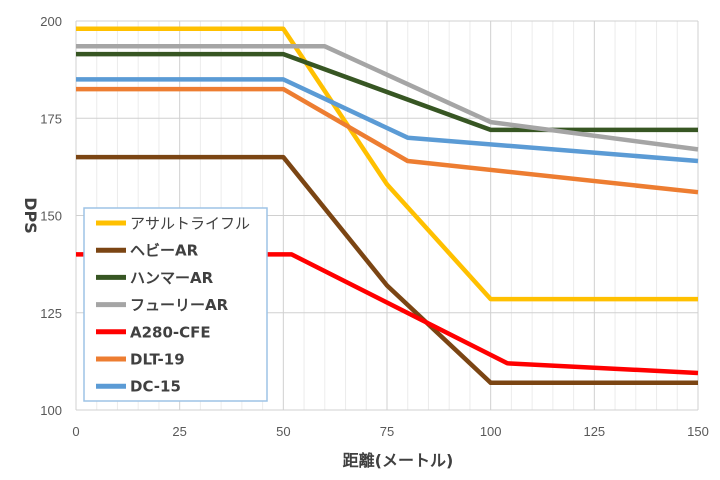 This screenshot has width=720, height=480. Describe the element at coordinates (75, 431) in the screenshot. I see `x-tick-label: 0` at that location.